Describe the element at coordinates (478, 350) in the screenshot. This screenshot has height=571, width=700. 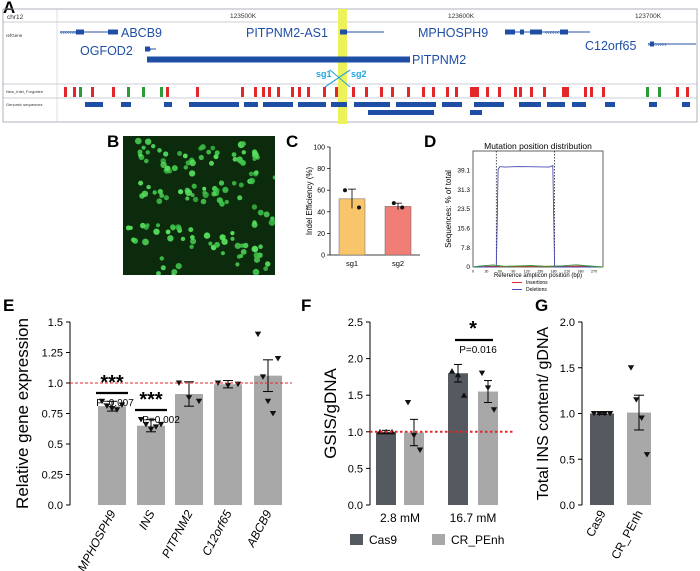
I see `p-value: P=0.016` at that location.